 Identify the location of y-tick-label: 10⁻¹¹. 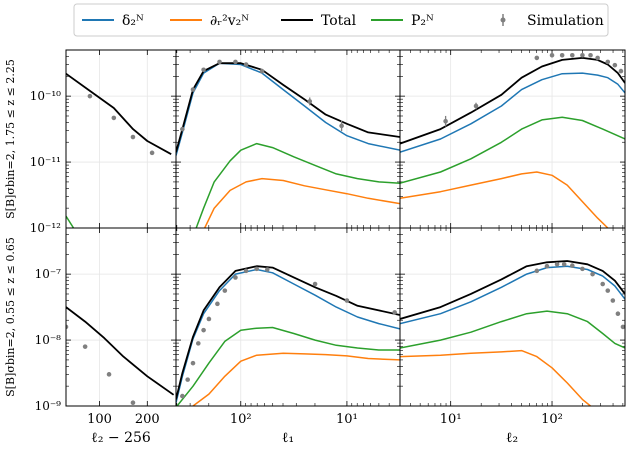
(45, 162).